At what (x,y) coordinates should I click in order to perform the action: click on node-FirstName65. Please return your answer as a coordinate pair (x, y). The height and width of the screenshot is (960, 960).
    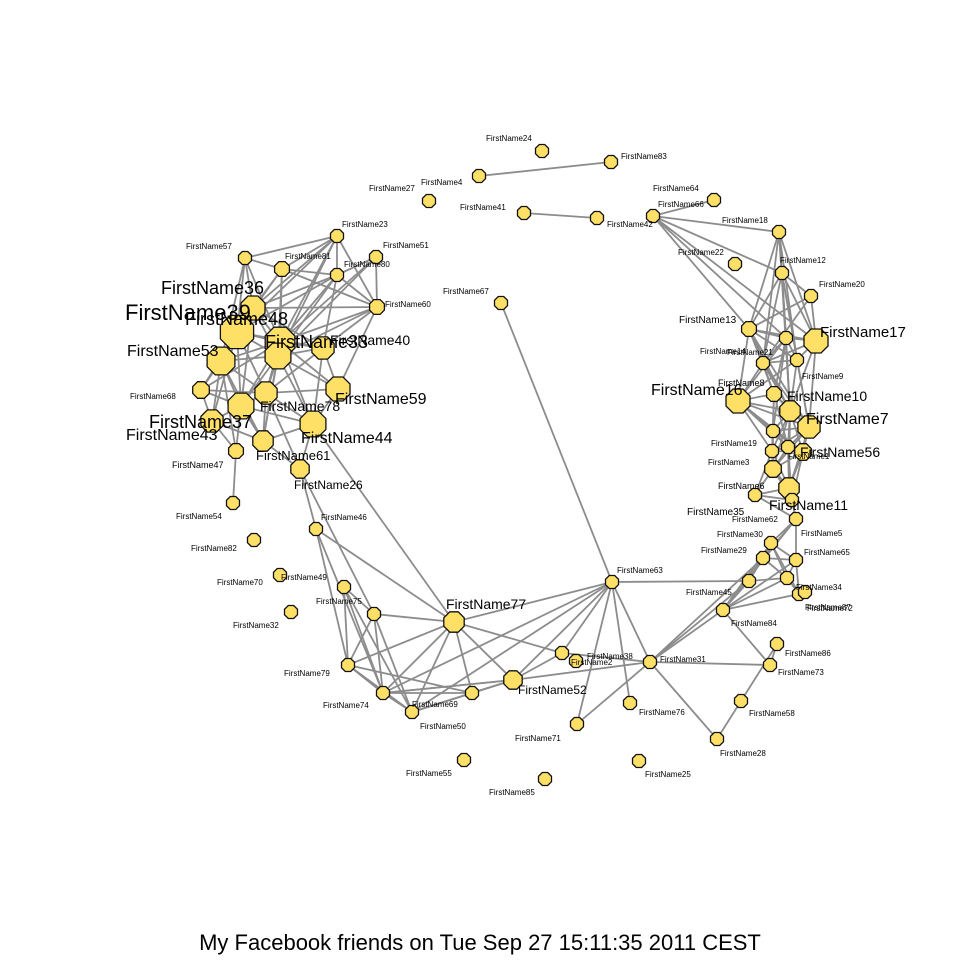
    Looking at the image, I should click on (796, 560).